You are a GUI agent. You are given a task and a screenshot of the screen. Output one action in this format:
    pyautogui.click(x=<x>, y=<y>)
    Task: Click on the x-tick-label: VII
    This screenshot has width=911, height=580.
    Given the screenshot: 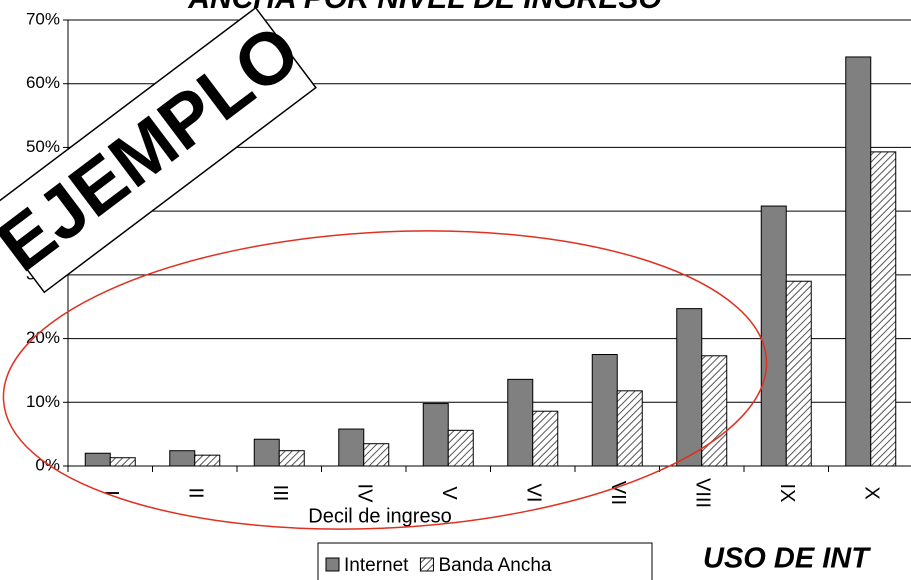 What is the action you would take?
    pyautogui.click(x=618, y=493)
    